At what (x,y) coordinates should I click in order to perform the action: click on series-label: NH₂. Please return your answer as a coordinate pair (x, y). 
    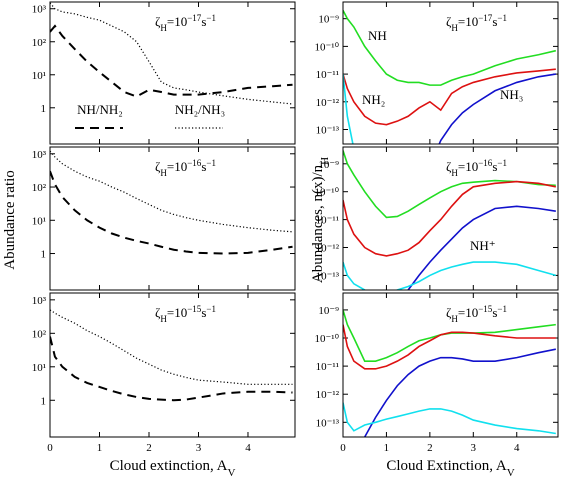
    Looking at the image, I should click on (373, 99).